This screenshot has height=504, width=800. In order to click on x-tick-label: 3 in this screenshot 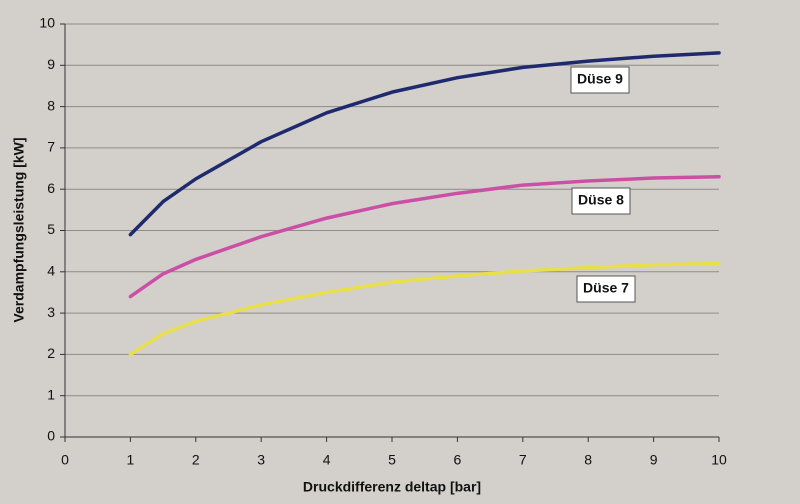, I will do `click(261, 460)`.